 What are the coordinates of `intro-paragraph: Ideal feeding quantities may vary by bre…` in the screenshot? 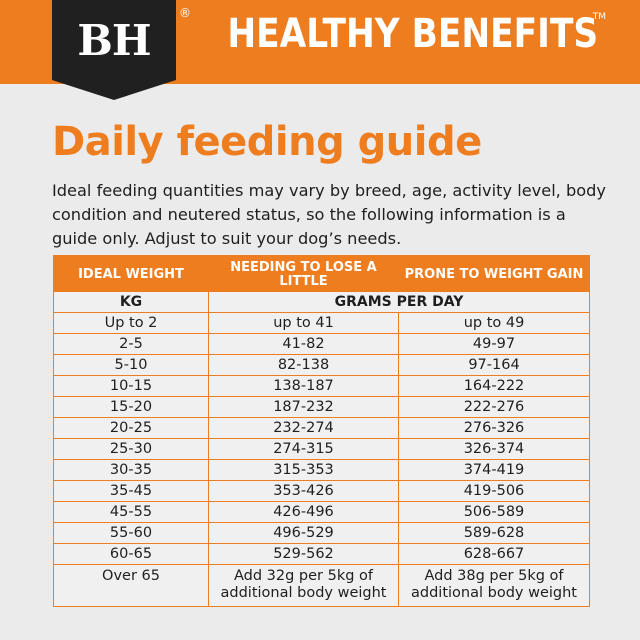 It's located at (329, 214).